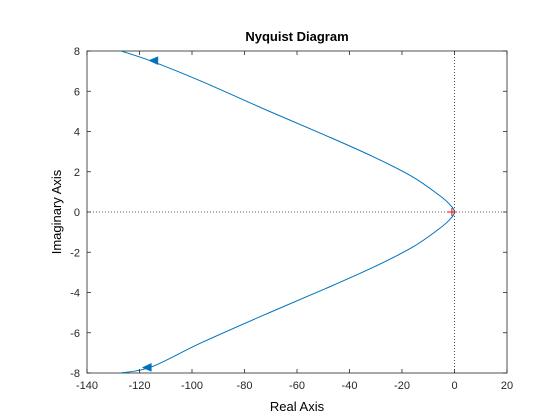 Image resolution: width=560 pixels, height=420 pixels. What do you see at coordinates (454, 386) in the screenshot?
I see `x-tick-label: 0` at bounding box center [454, 386].